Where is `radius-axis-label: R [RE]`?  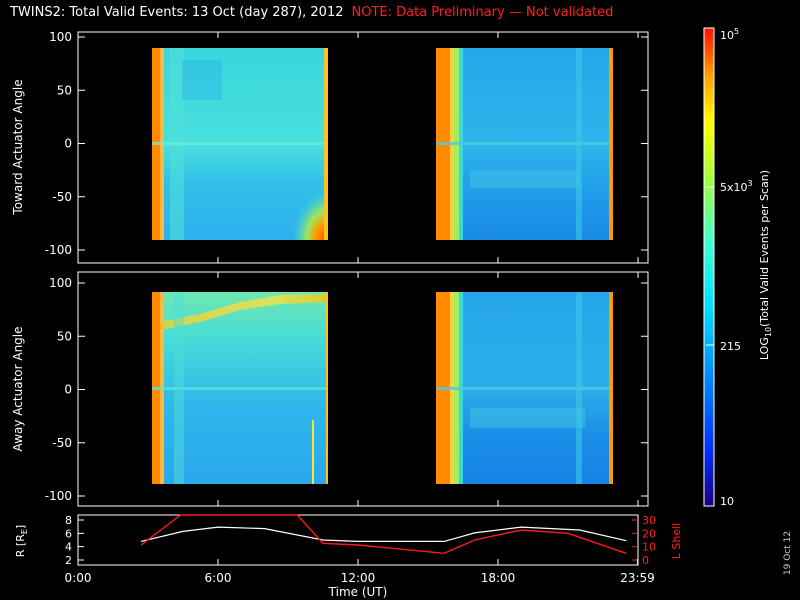 radius-axis-label: R [RE] is located at coordinates (21, 541).